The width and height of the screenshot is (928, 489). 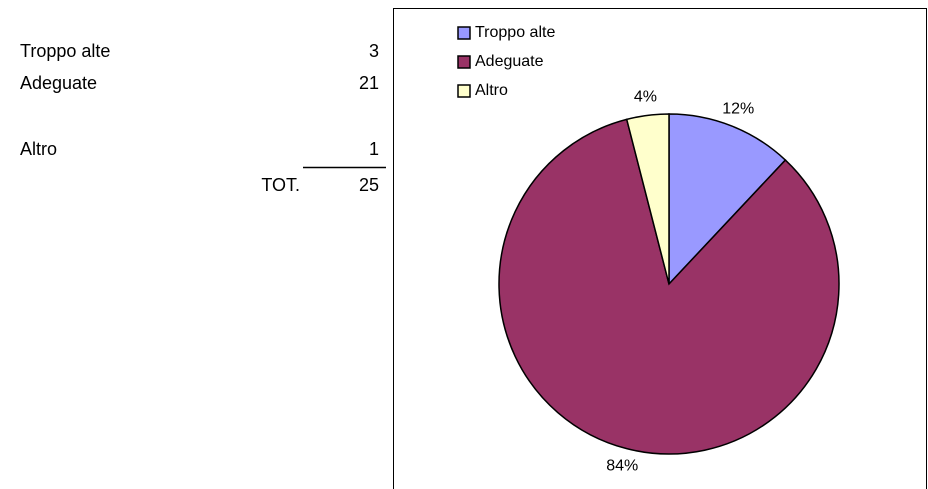 What do you see at coordinates (622, 465) in the screenshot?
I see `data-label: 84%` at bounding box center [622, 465].